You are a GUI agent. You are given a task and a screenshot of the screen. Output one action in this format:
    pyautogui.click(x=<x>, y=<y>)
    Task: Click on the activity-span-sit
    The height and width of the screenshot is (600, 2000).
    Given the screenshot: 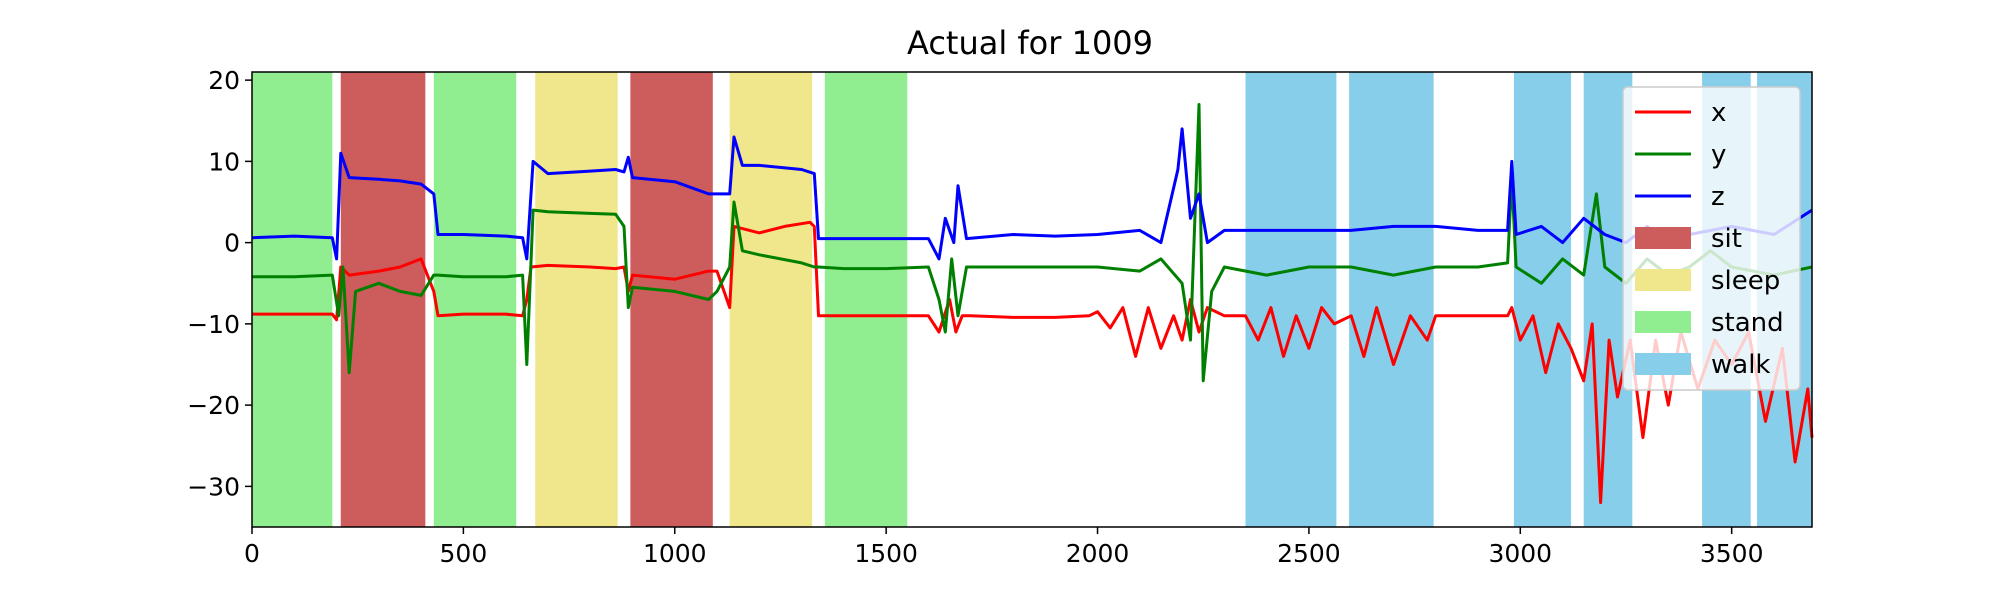 What is the action you would take?
    pyautogui.click(x=671, y=299)
    